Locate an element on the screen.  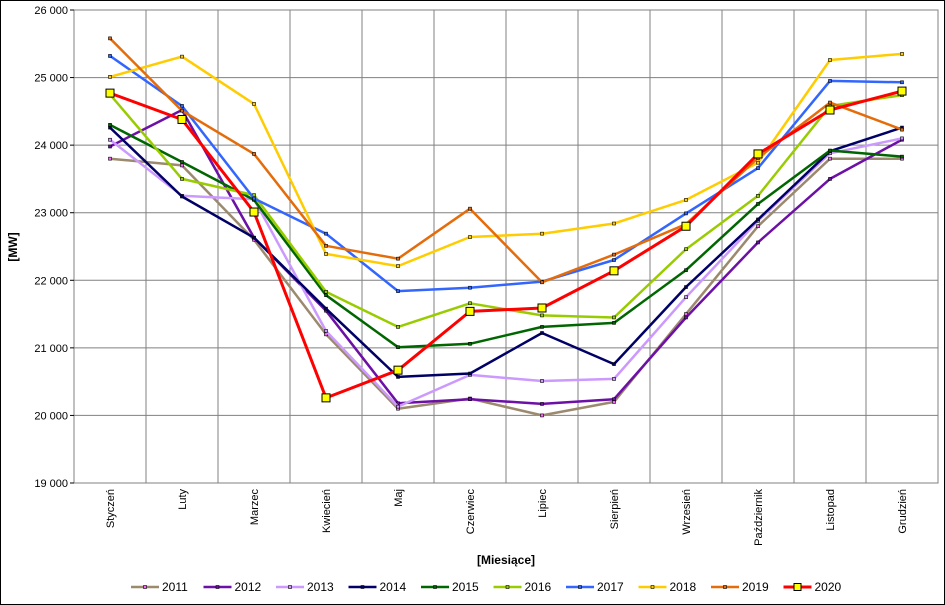
y-tick-label: 22 000 is located at coordinates (51, 281).